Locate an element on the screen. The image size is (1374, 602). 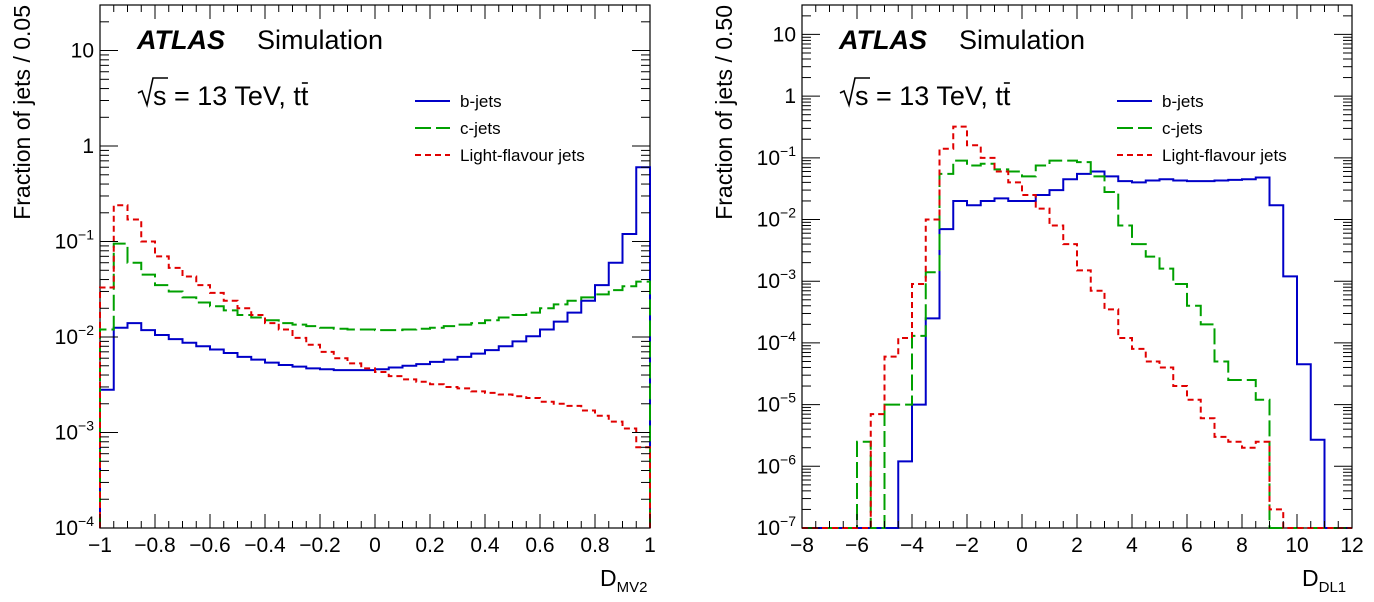
x-tick-label: −0.6 is located at coordinates (209, 545).